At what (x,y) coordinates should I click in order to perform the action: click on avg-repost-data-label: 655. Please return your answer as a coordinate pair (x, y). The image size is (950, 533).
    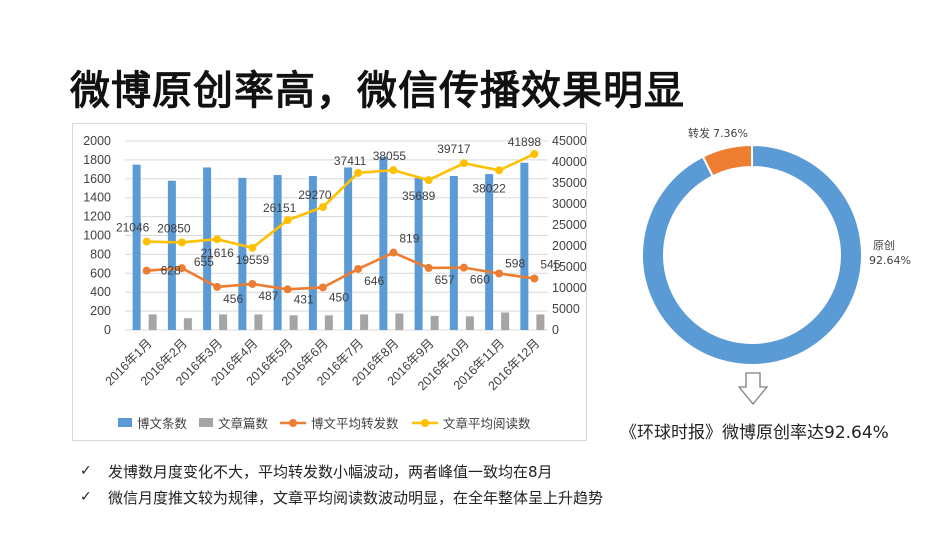
    Looking at the image, I should click on (204, 262).